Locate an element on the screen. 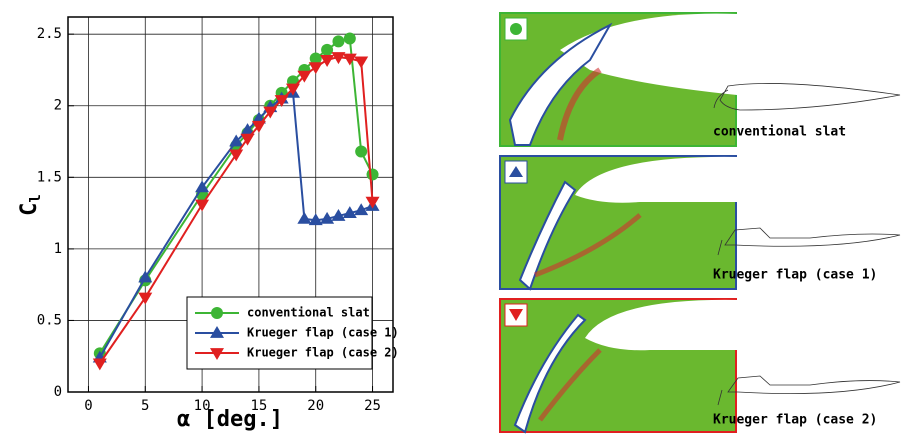 Image resolution: width=905 pixels, height=435 pixels. legend-label: Krueger flap (case 2) is located at coordinates (323, 353).